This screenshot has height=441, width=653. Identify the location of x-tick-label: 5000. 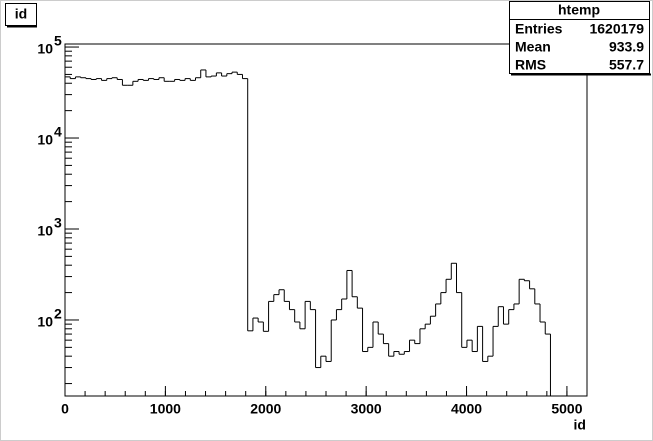
(566, 409).